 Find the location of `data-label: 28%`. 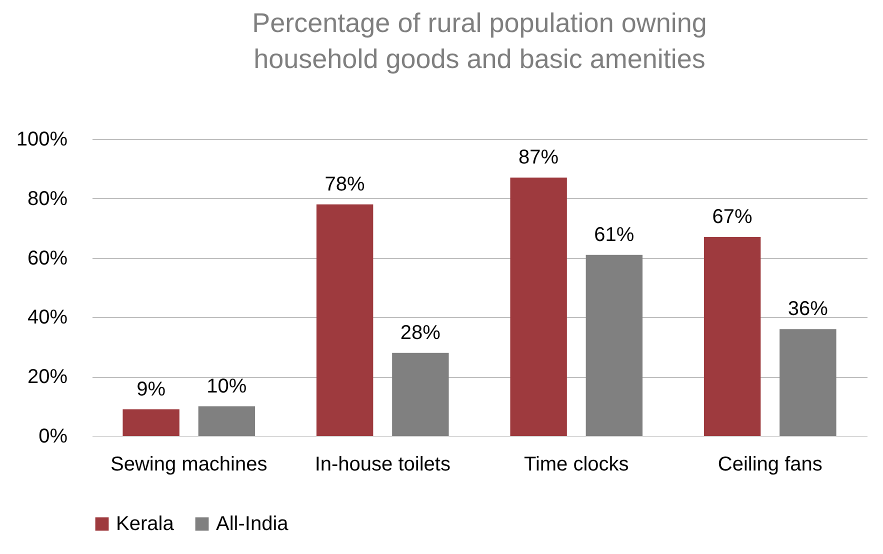

data-label: 28% is located at coordinates (420, 333).